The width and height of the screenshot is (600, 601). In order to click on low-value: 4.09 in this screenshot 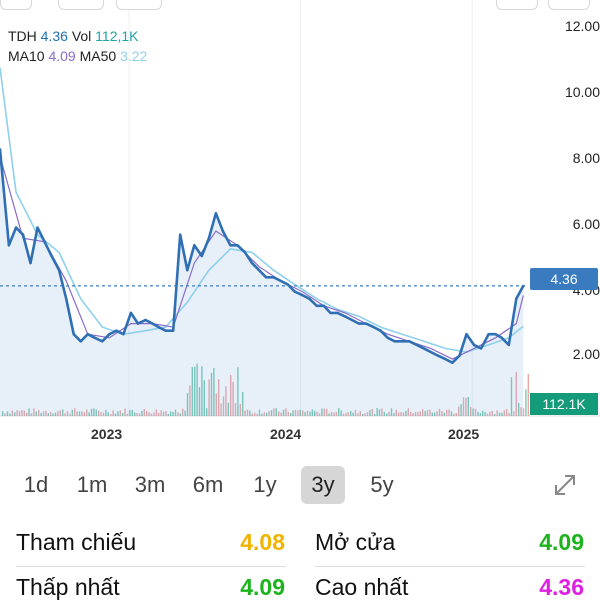, I will do `click(262, 587)`.